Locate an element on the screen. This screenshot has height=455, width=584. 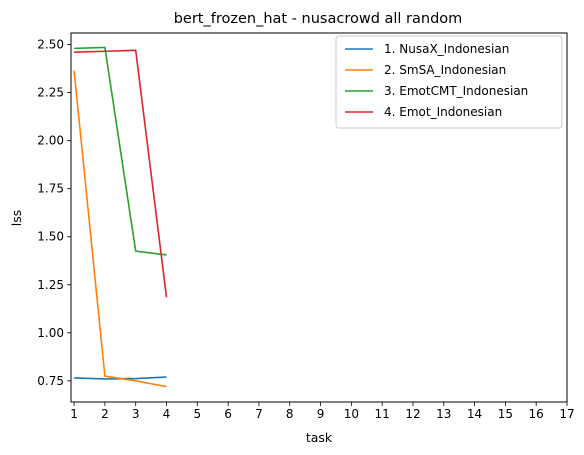
x-tick-label: 3 is located at coordinates (136, 414).